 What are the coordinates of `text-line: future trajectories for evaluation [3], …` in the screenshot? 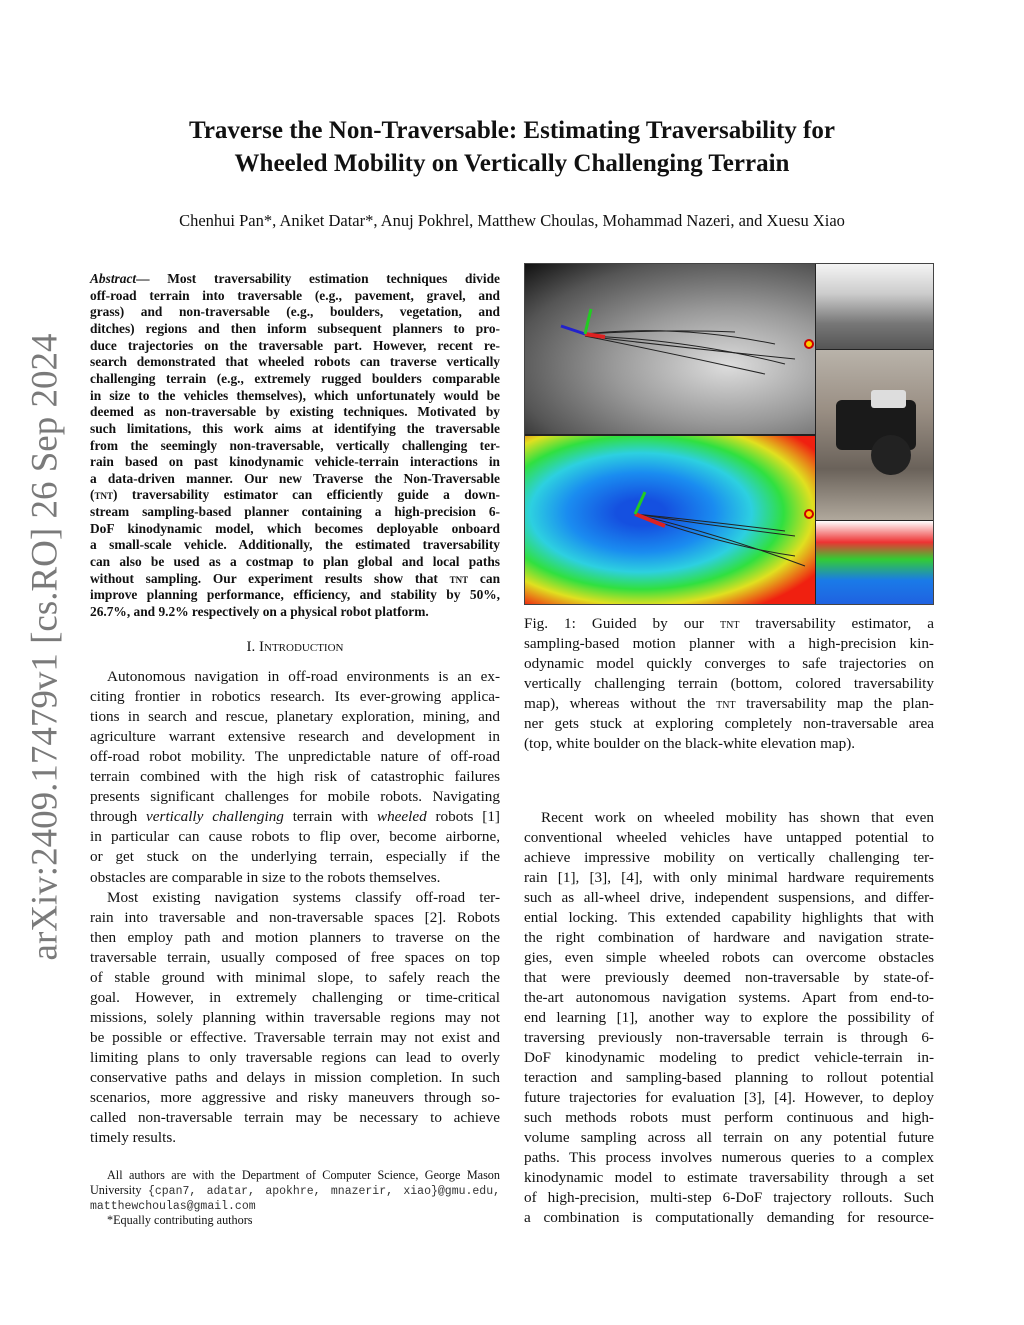 It's located at (729, 1097).